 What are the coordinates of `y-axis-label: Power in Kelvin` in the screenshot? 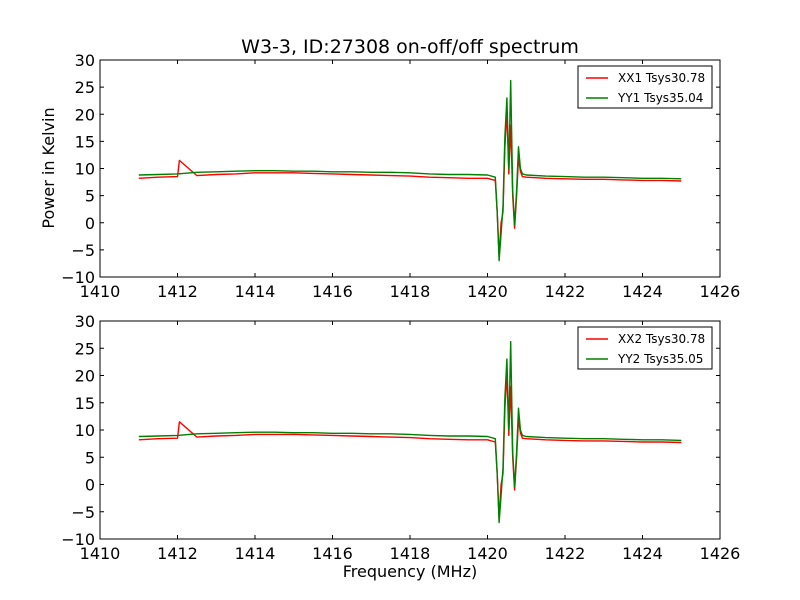 It's located at (48, 167).